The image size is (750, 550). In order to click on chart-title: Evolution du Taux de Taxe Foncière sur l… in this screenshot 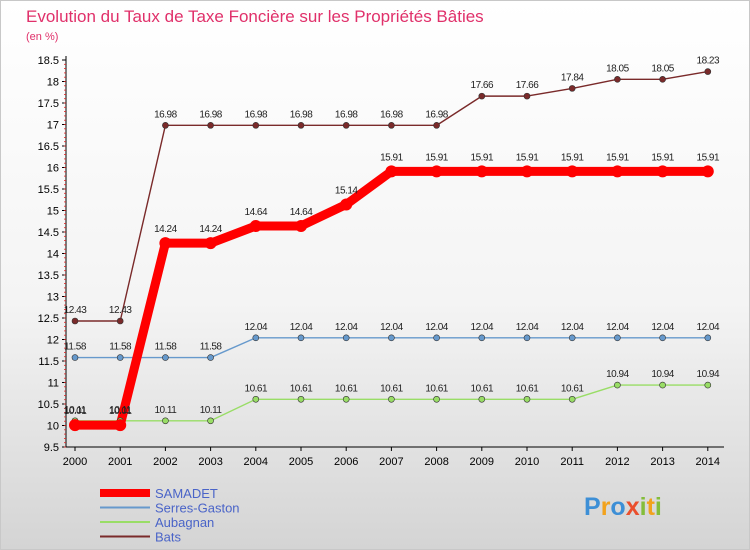, I will do `click(255, 16)`.